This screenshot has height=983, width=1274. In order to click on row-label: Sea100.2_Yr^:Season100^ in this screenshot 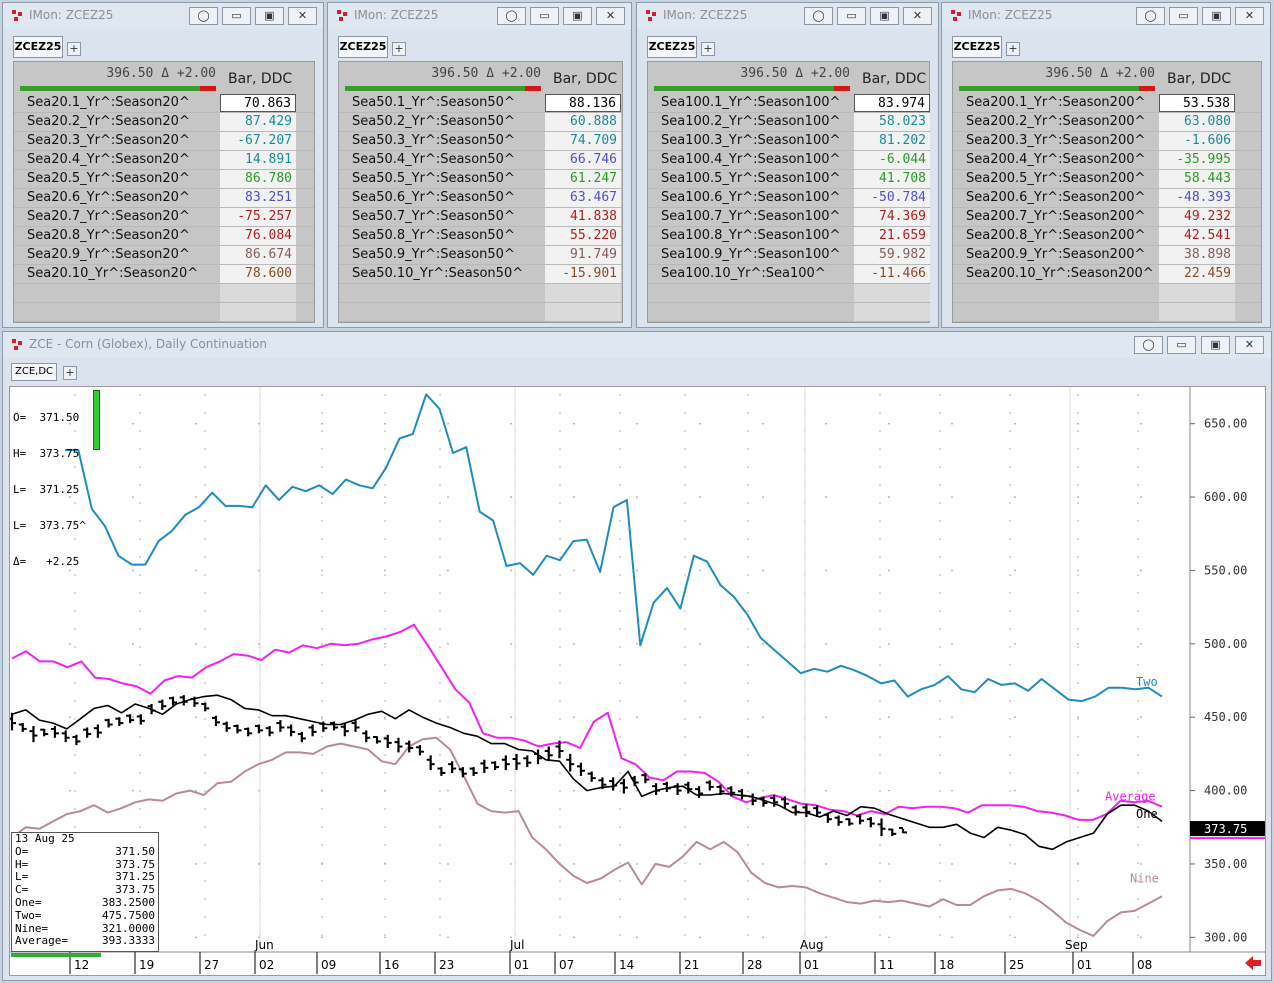, I will do `click(751, 121)`.